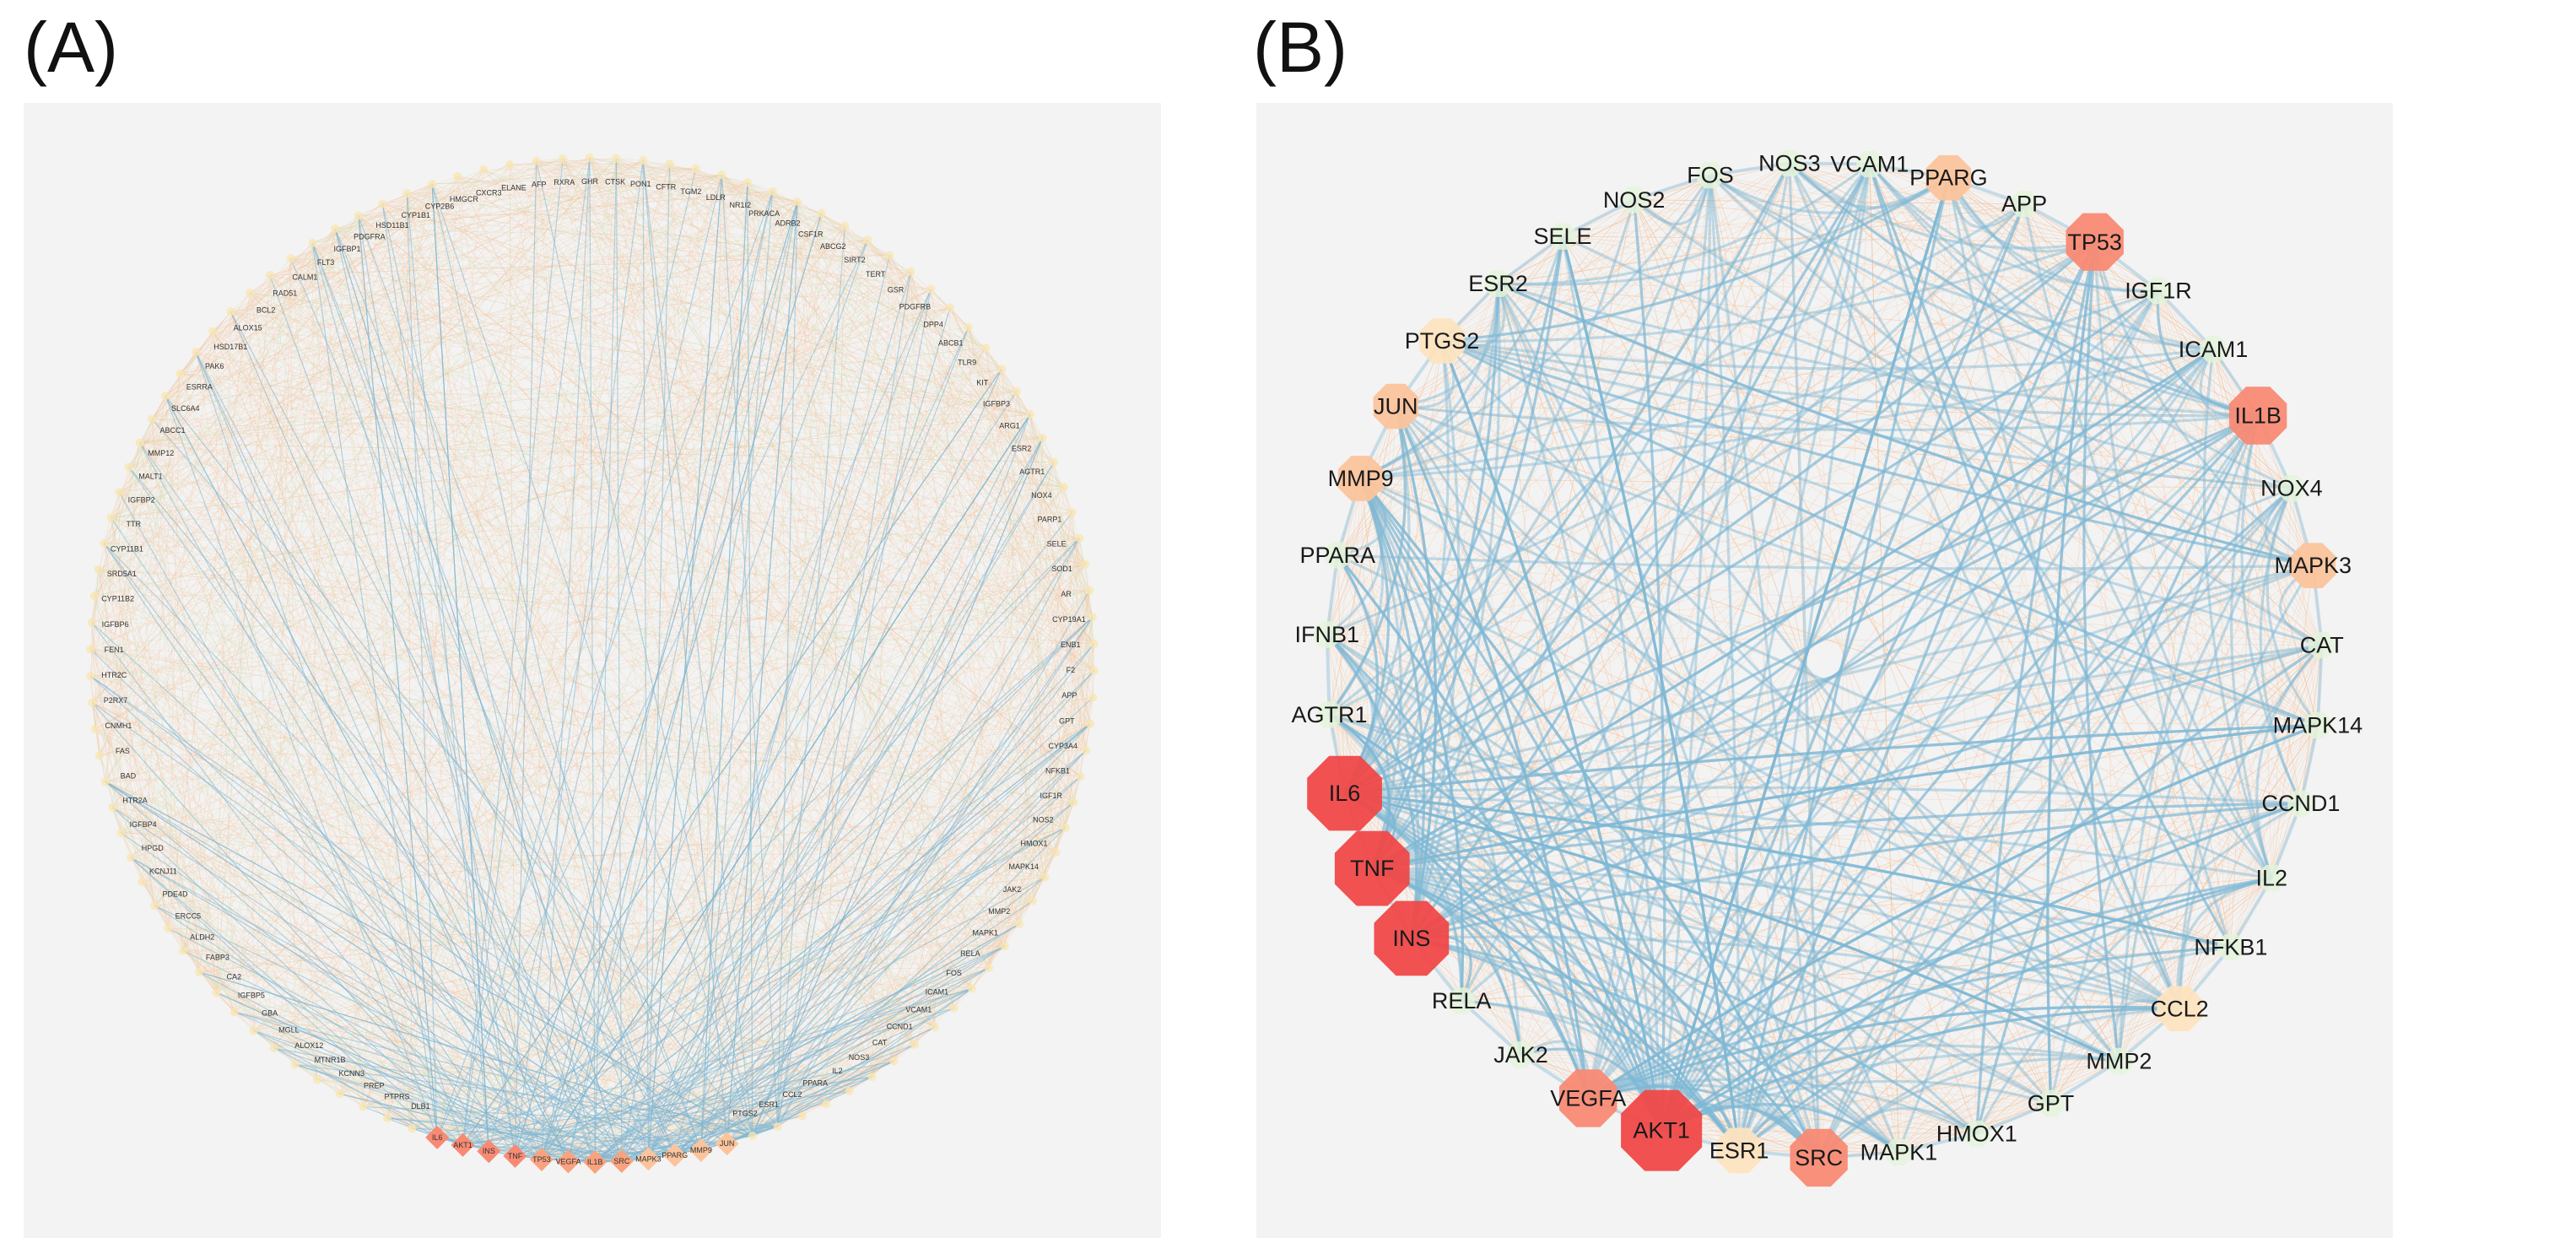 The width and height of the screenshot is (2576, 1254). Describe the element at coordinates (1462, 1000) in the screenshot. I see `network-b-node-label: RELA` at that location.